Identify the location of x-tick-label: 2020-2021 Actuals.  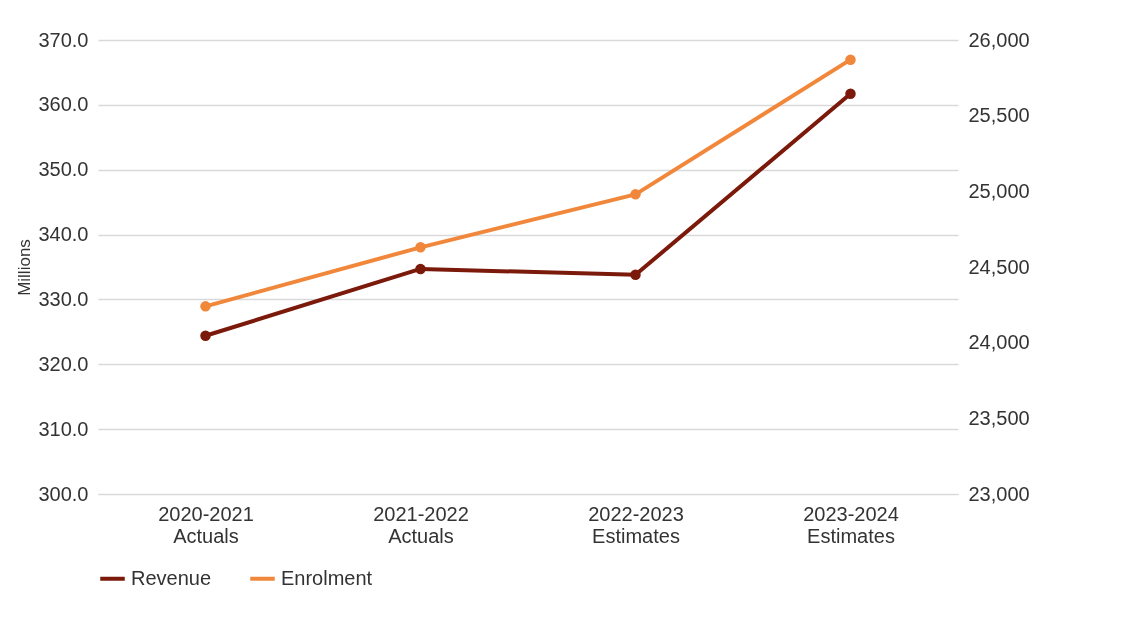
(206, 524).